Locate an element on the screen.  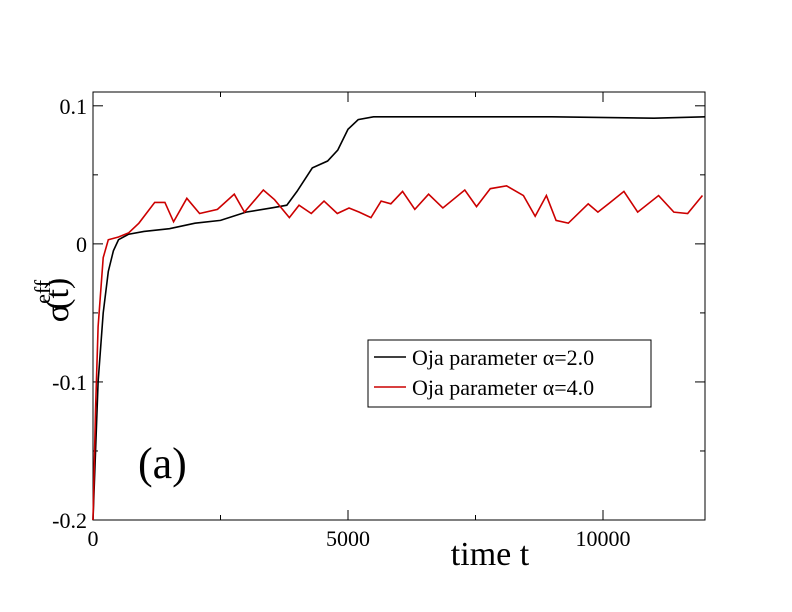
legend-label: Oja parameter α=2.0 is located at coordinates (503, 357).